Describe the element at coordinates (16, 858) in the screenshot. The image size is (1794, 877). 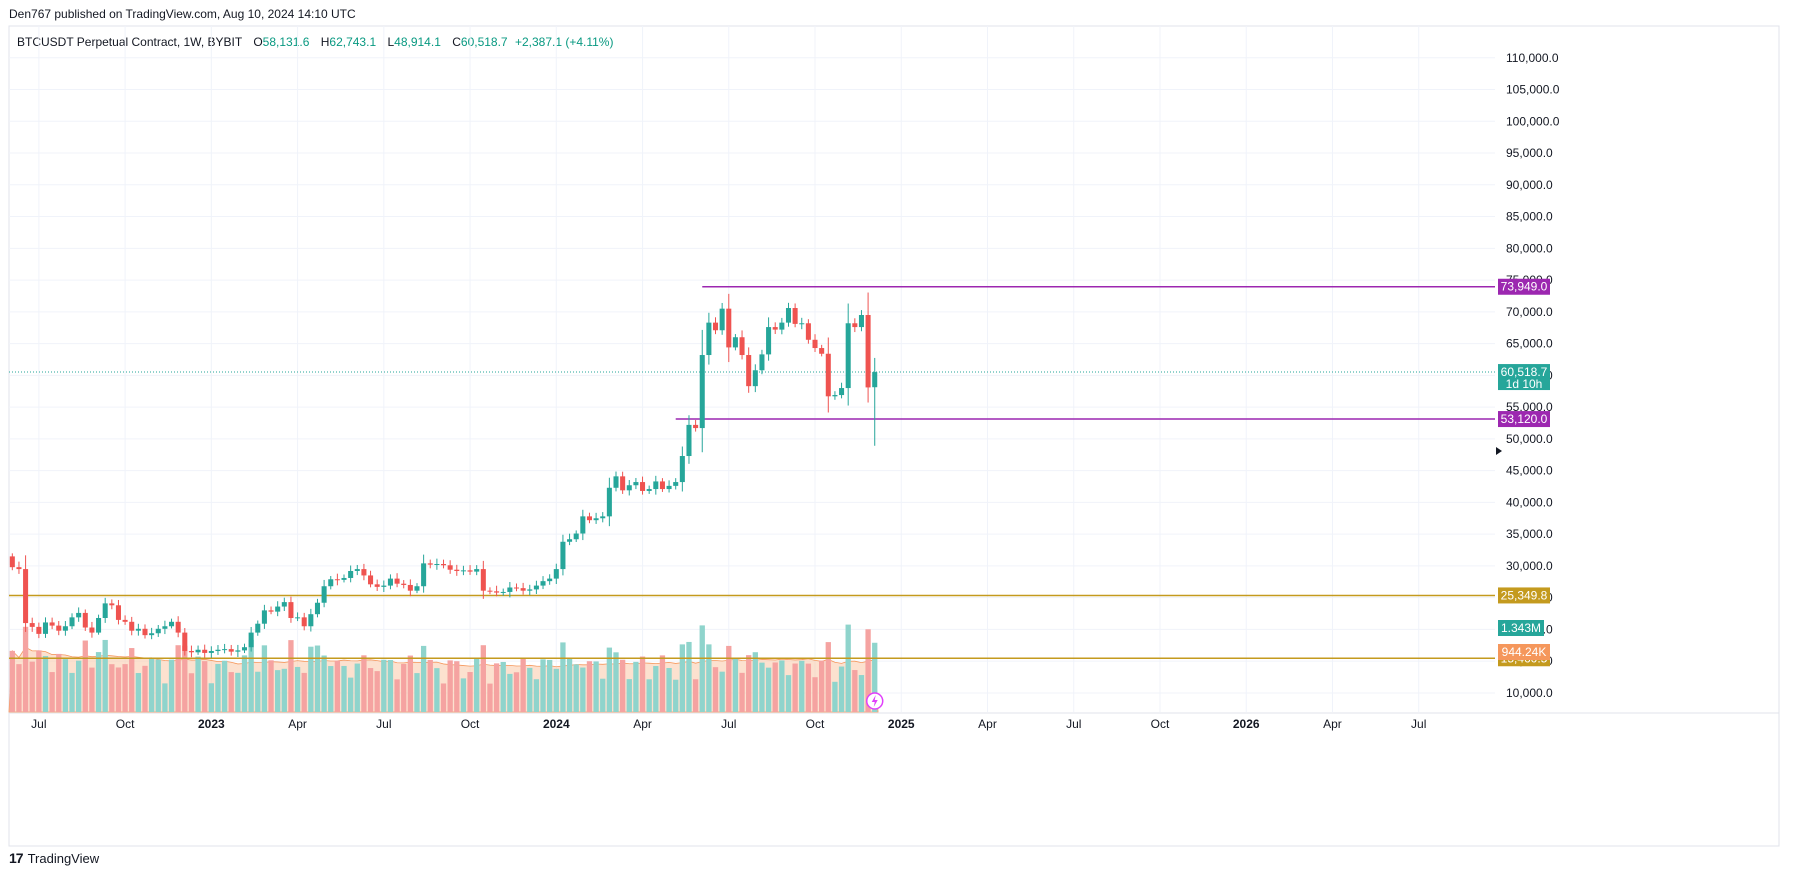
I see `tradingview-logo-icon: 17` at that location.